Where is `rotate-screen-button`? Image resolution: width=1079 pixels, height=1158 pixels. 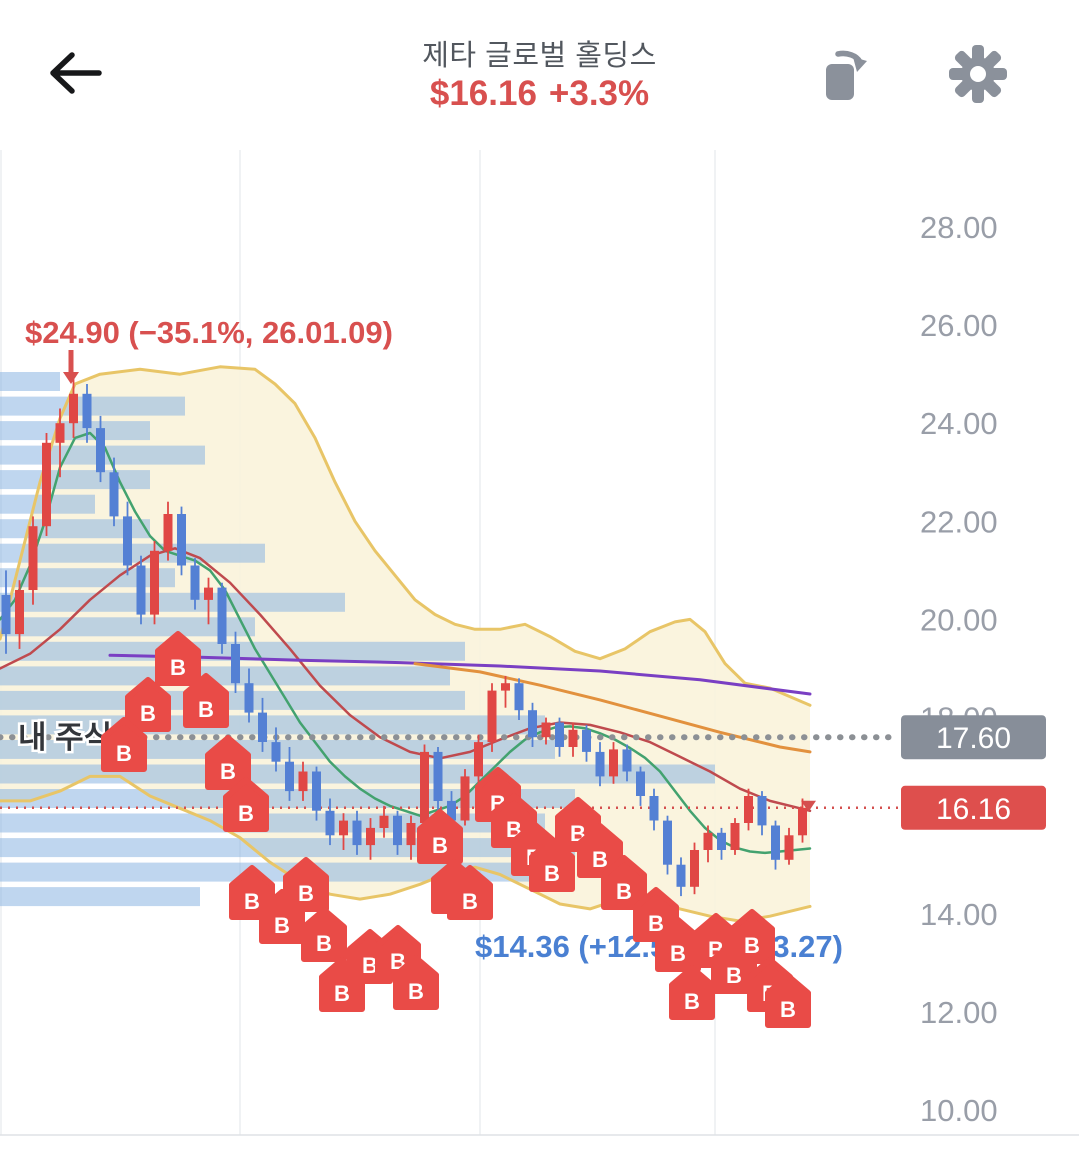
rotate-screen-button is located at coordinates (845, 75).